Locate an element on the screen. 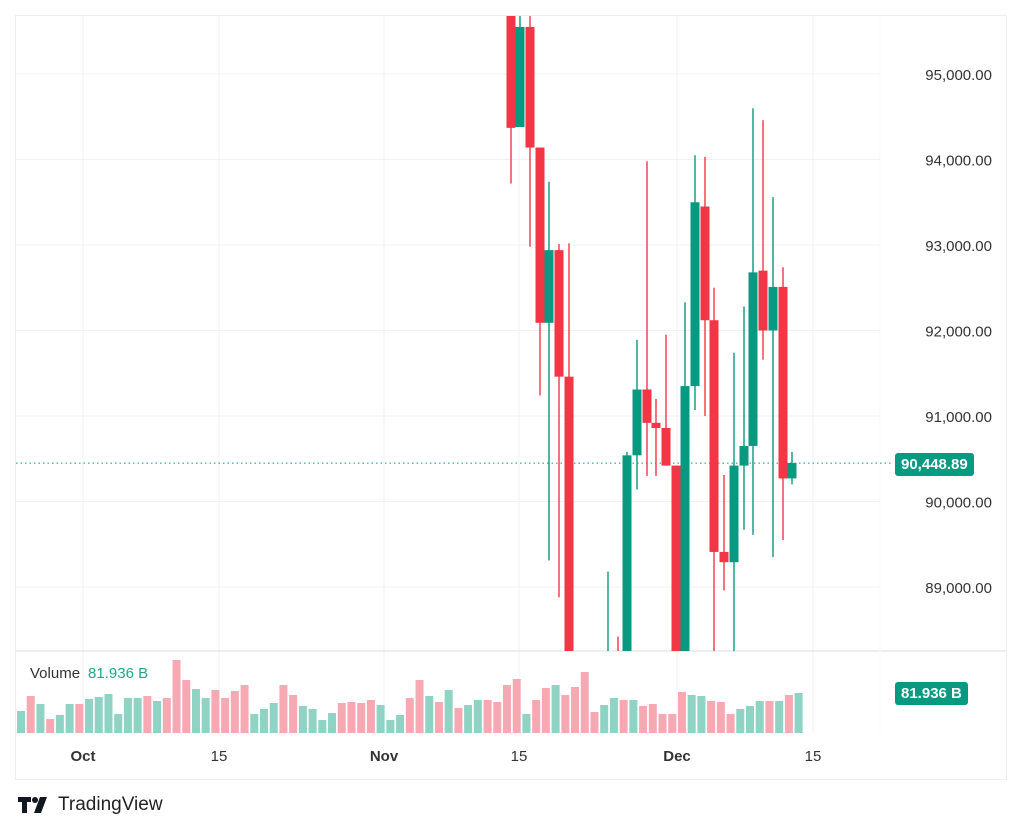 The width and height of the screenshot is (1024, 835). volume-value: 81.936 B is located at coordinates (118, 673).